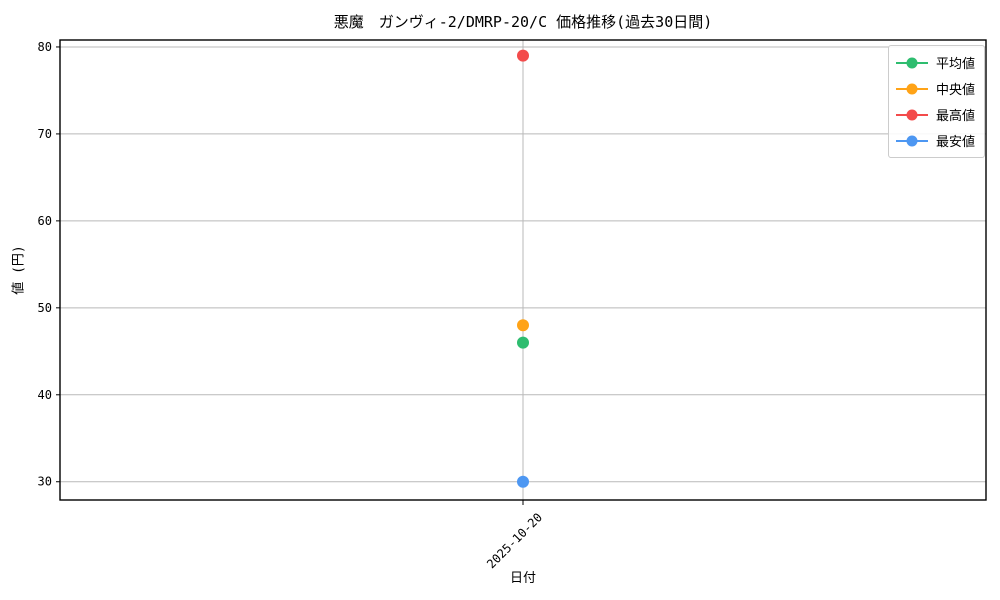 This screenshot has height=600, width=1000. I want to click on marker-最高値, so click(523, 55).